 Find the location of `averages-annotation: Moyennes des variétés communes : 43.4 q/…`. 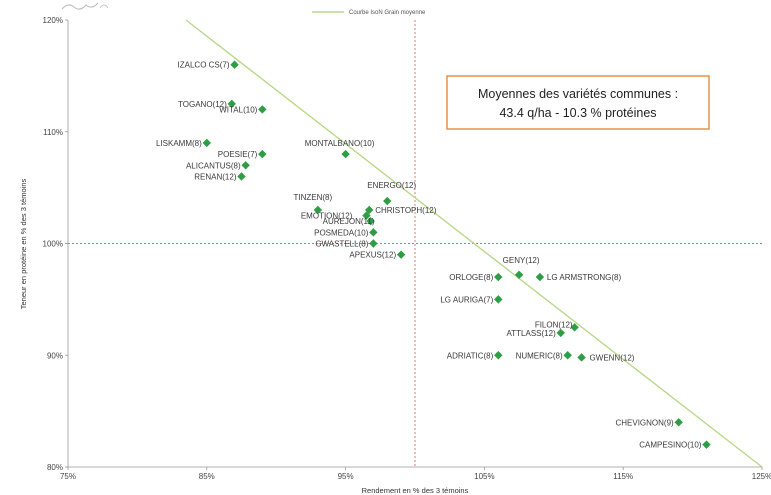

averages-annotation: Moyennes des variétés communes : 43.4 q/… is located at coordinates (578, 102).